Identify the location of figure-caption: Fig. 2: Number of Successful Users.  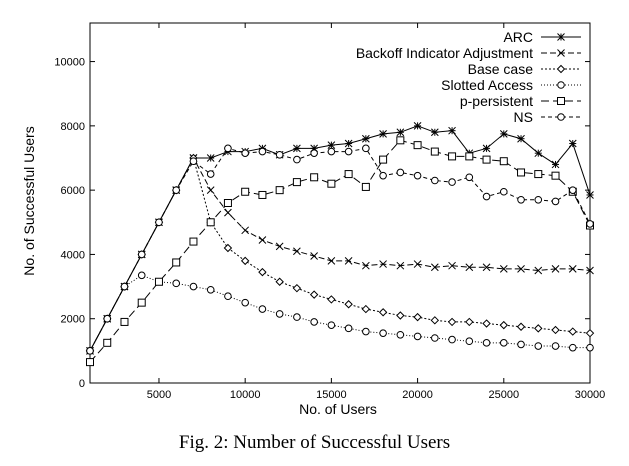
(314, 442).